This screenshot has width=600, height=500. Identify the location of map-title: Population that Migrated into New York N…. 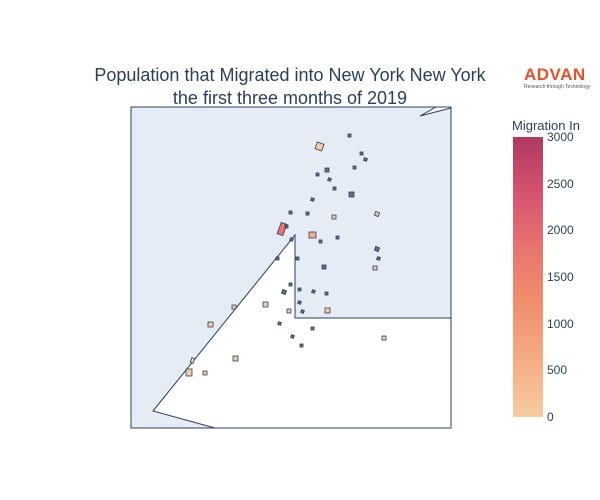
(290, 87).